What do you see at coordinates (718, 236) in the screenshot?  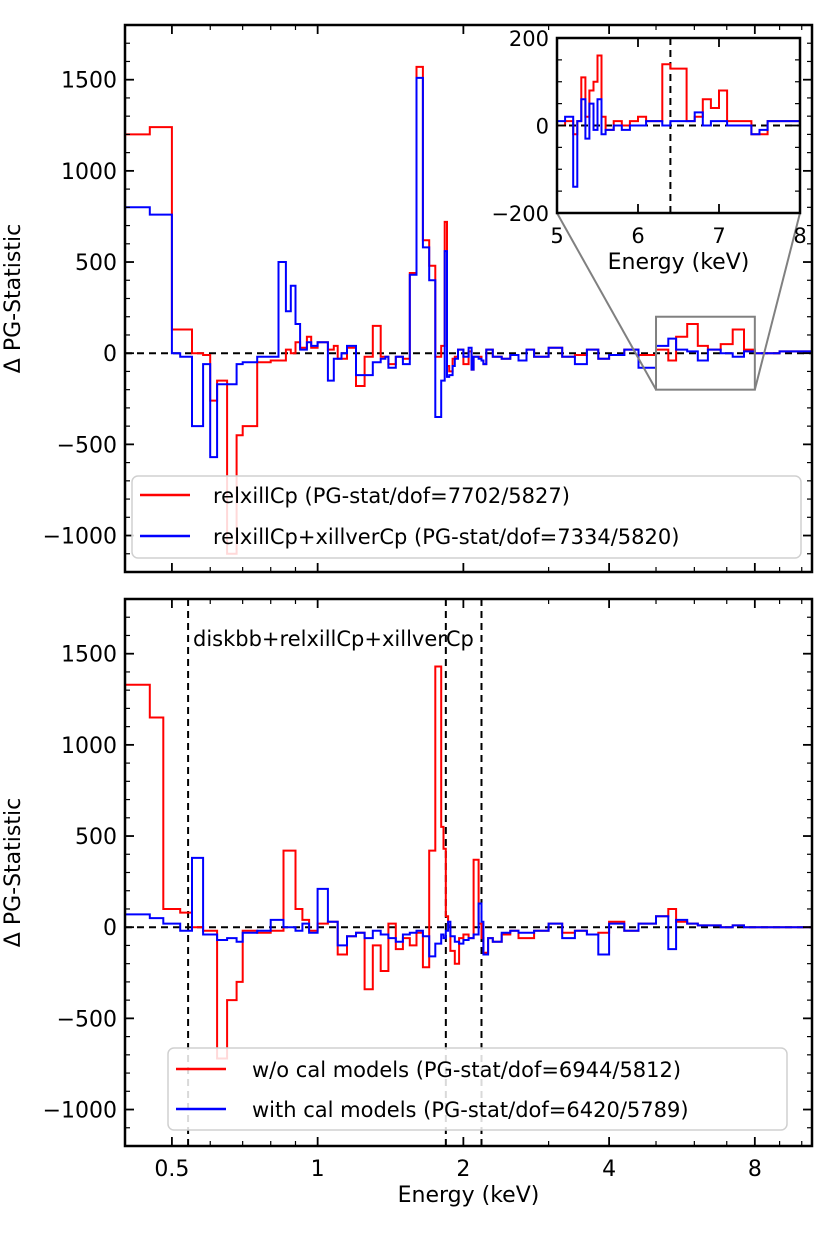 I see `x-tick-label: 7` at bounding box center [718, 236].